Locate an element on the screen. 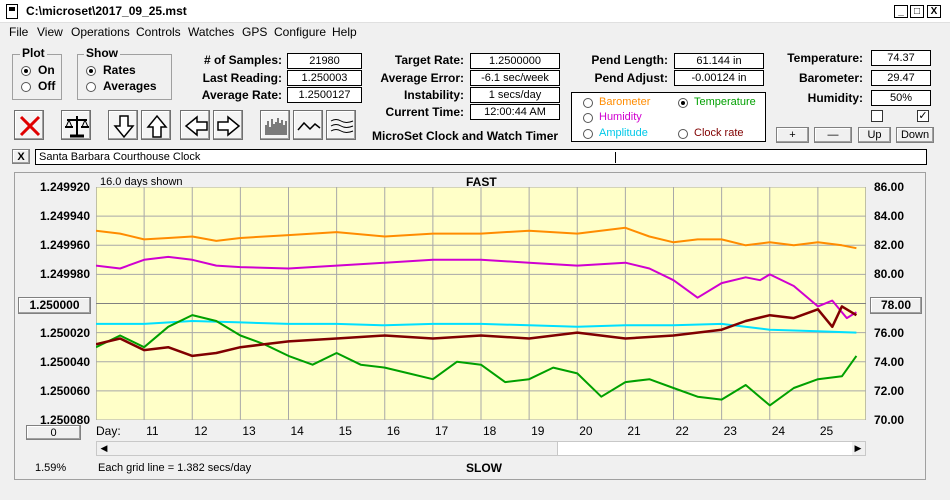 Image resolution: width=950 pixels, height=500 pixels. y-right-tick: 70.00 is located at coordinates (889, 420).